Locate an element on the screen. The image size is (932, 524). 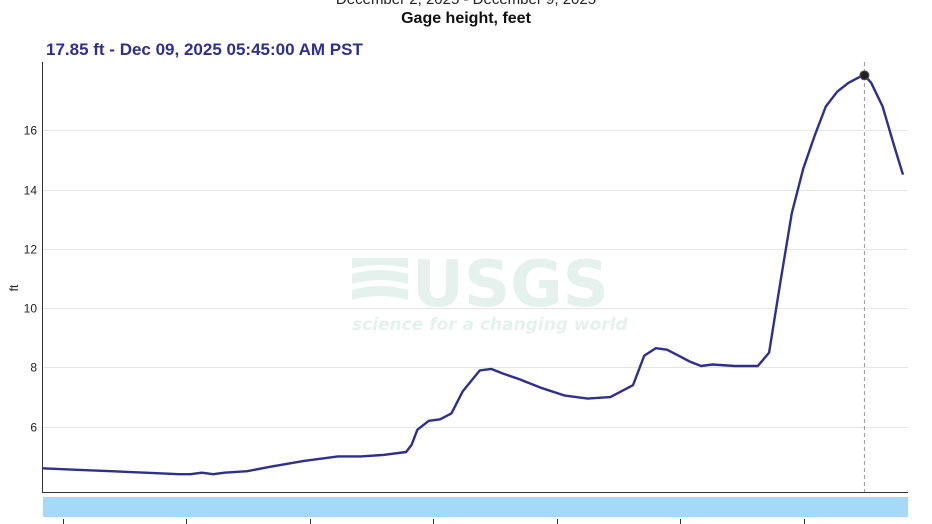
navigator-ticks is located at coordinates (434, 521).